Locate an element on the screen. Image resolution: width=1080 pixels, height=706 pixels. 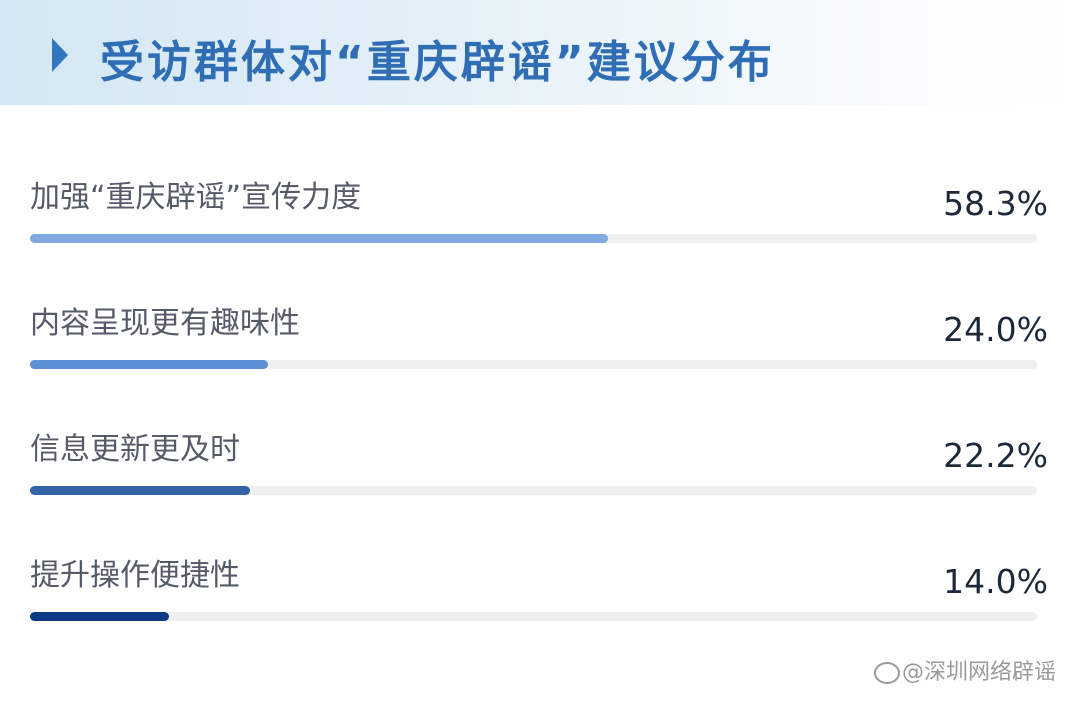
bar-label: 加强“重庆辟谣”宣传力度 is located at coordinates (196, 197).